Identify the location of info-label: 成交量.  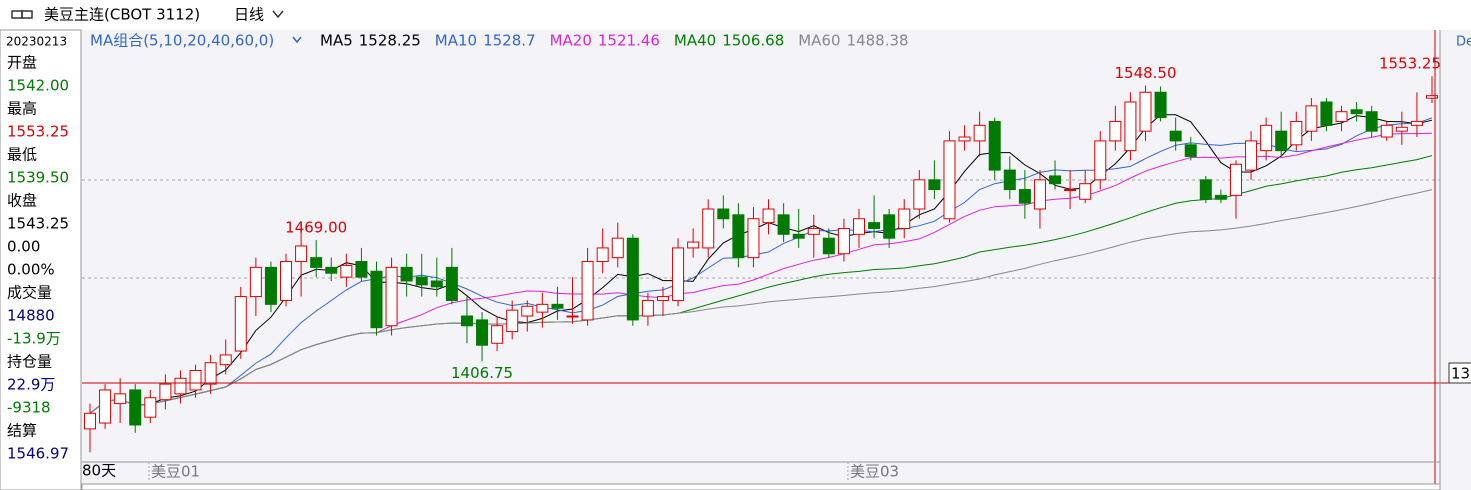
(29, 293).